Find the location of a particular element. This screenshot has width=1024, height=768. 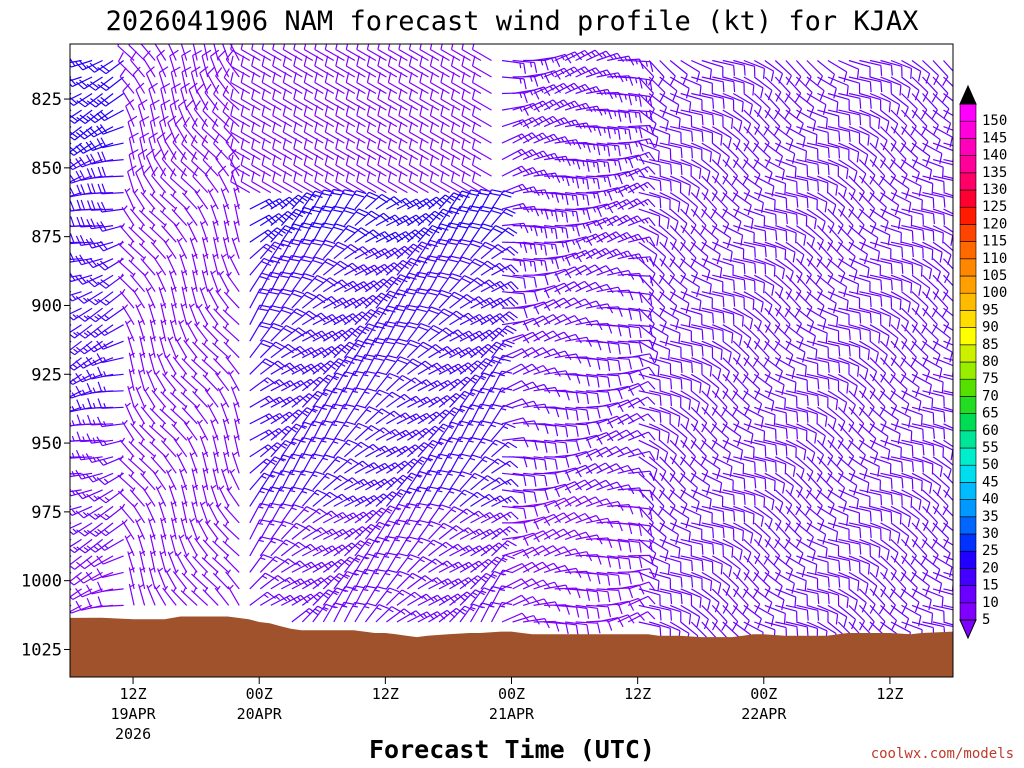

colorbar-label: 110 is located at coordinates (994, 259).